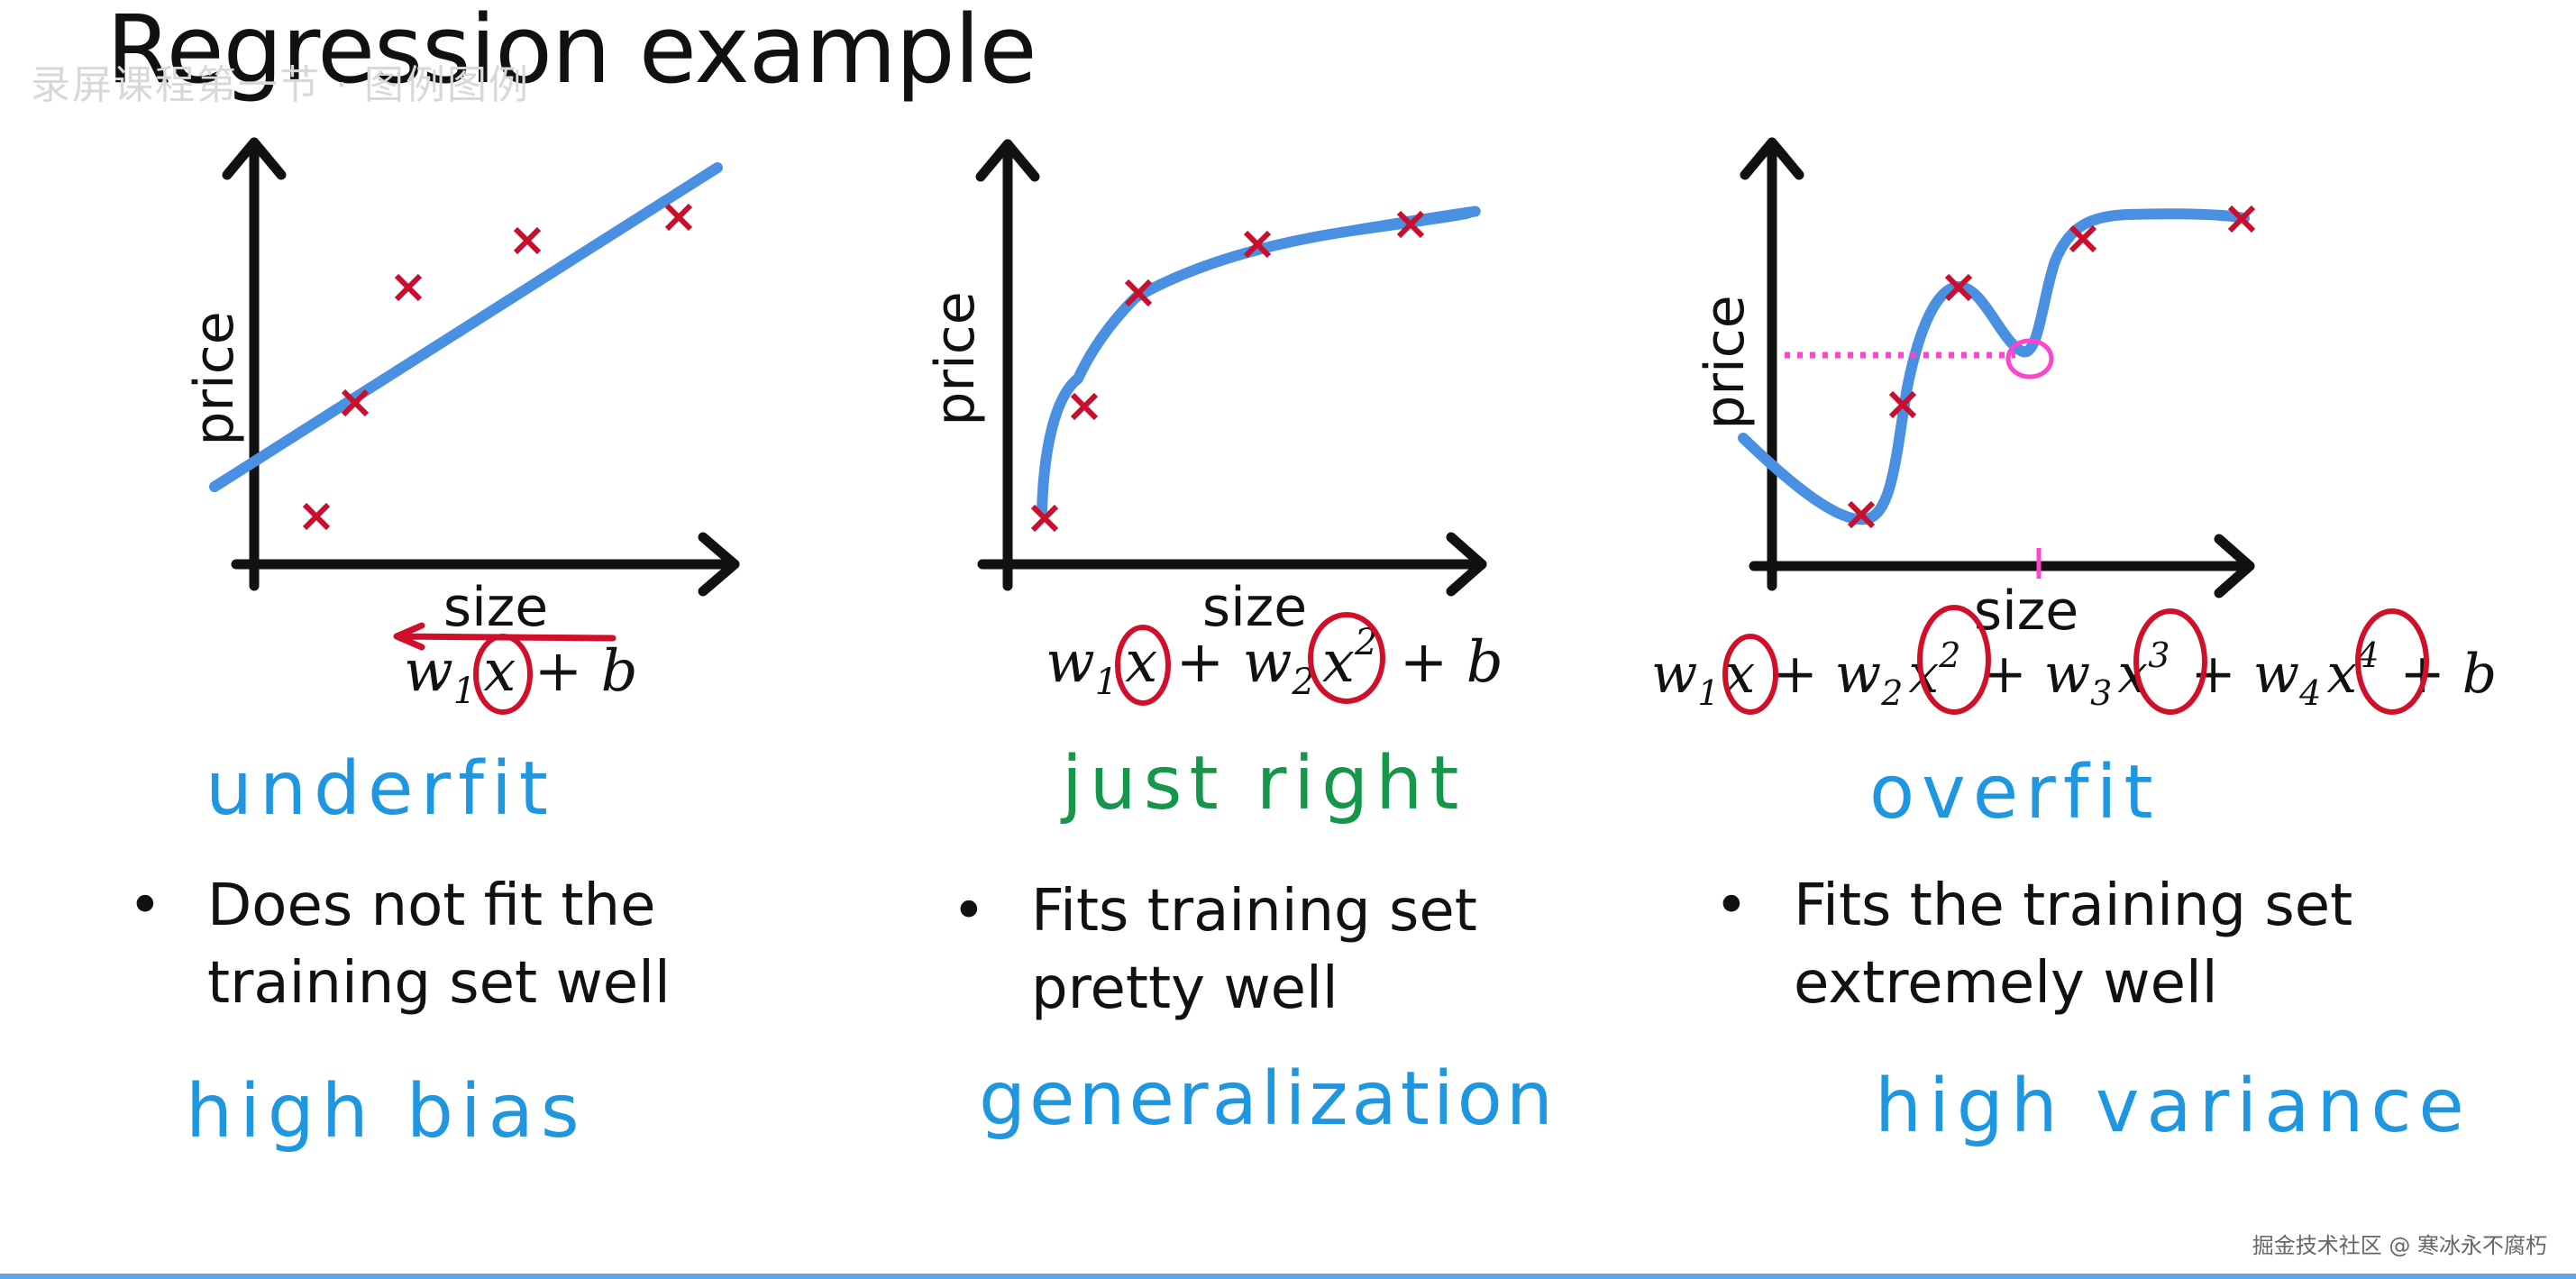  I want to click on slide-title: Regression example, so click(571, 52).